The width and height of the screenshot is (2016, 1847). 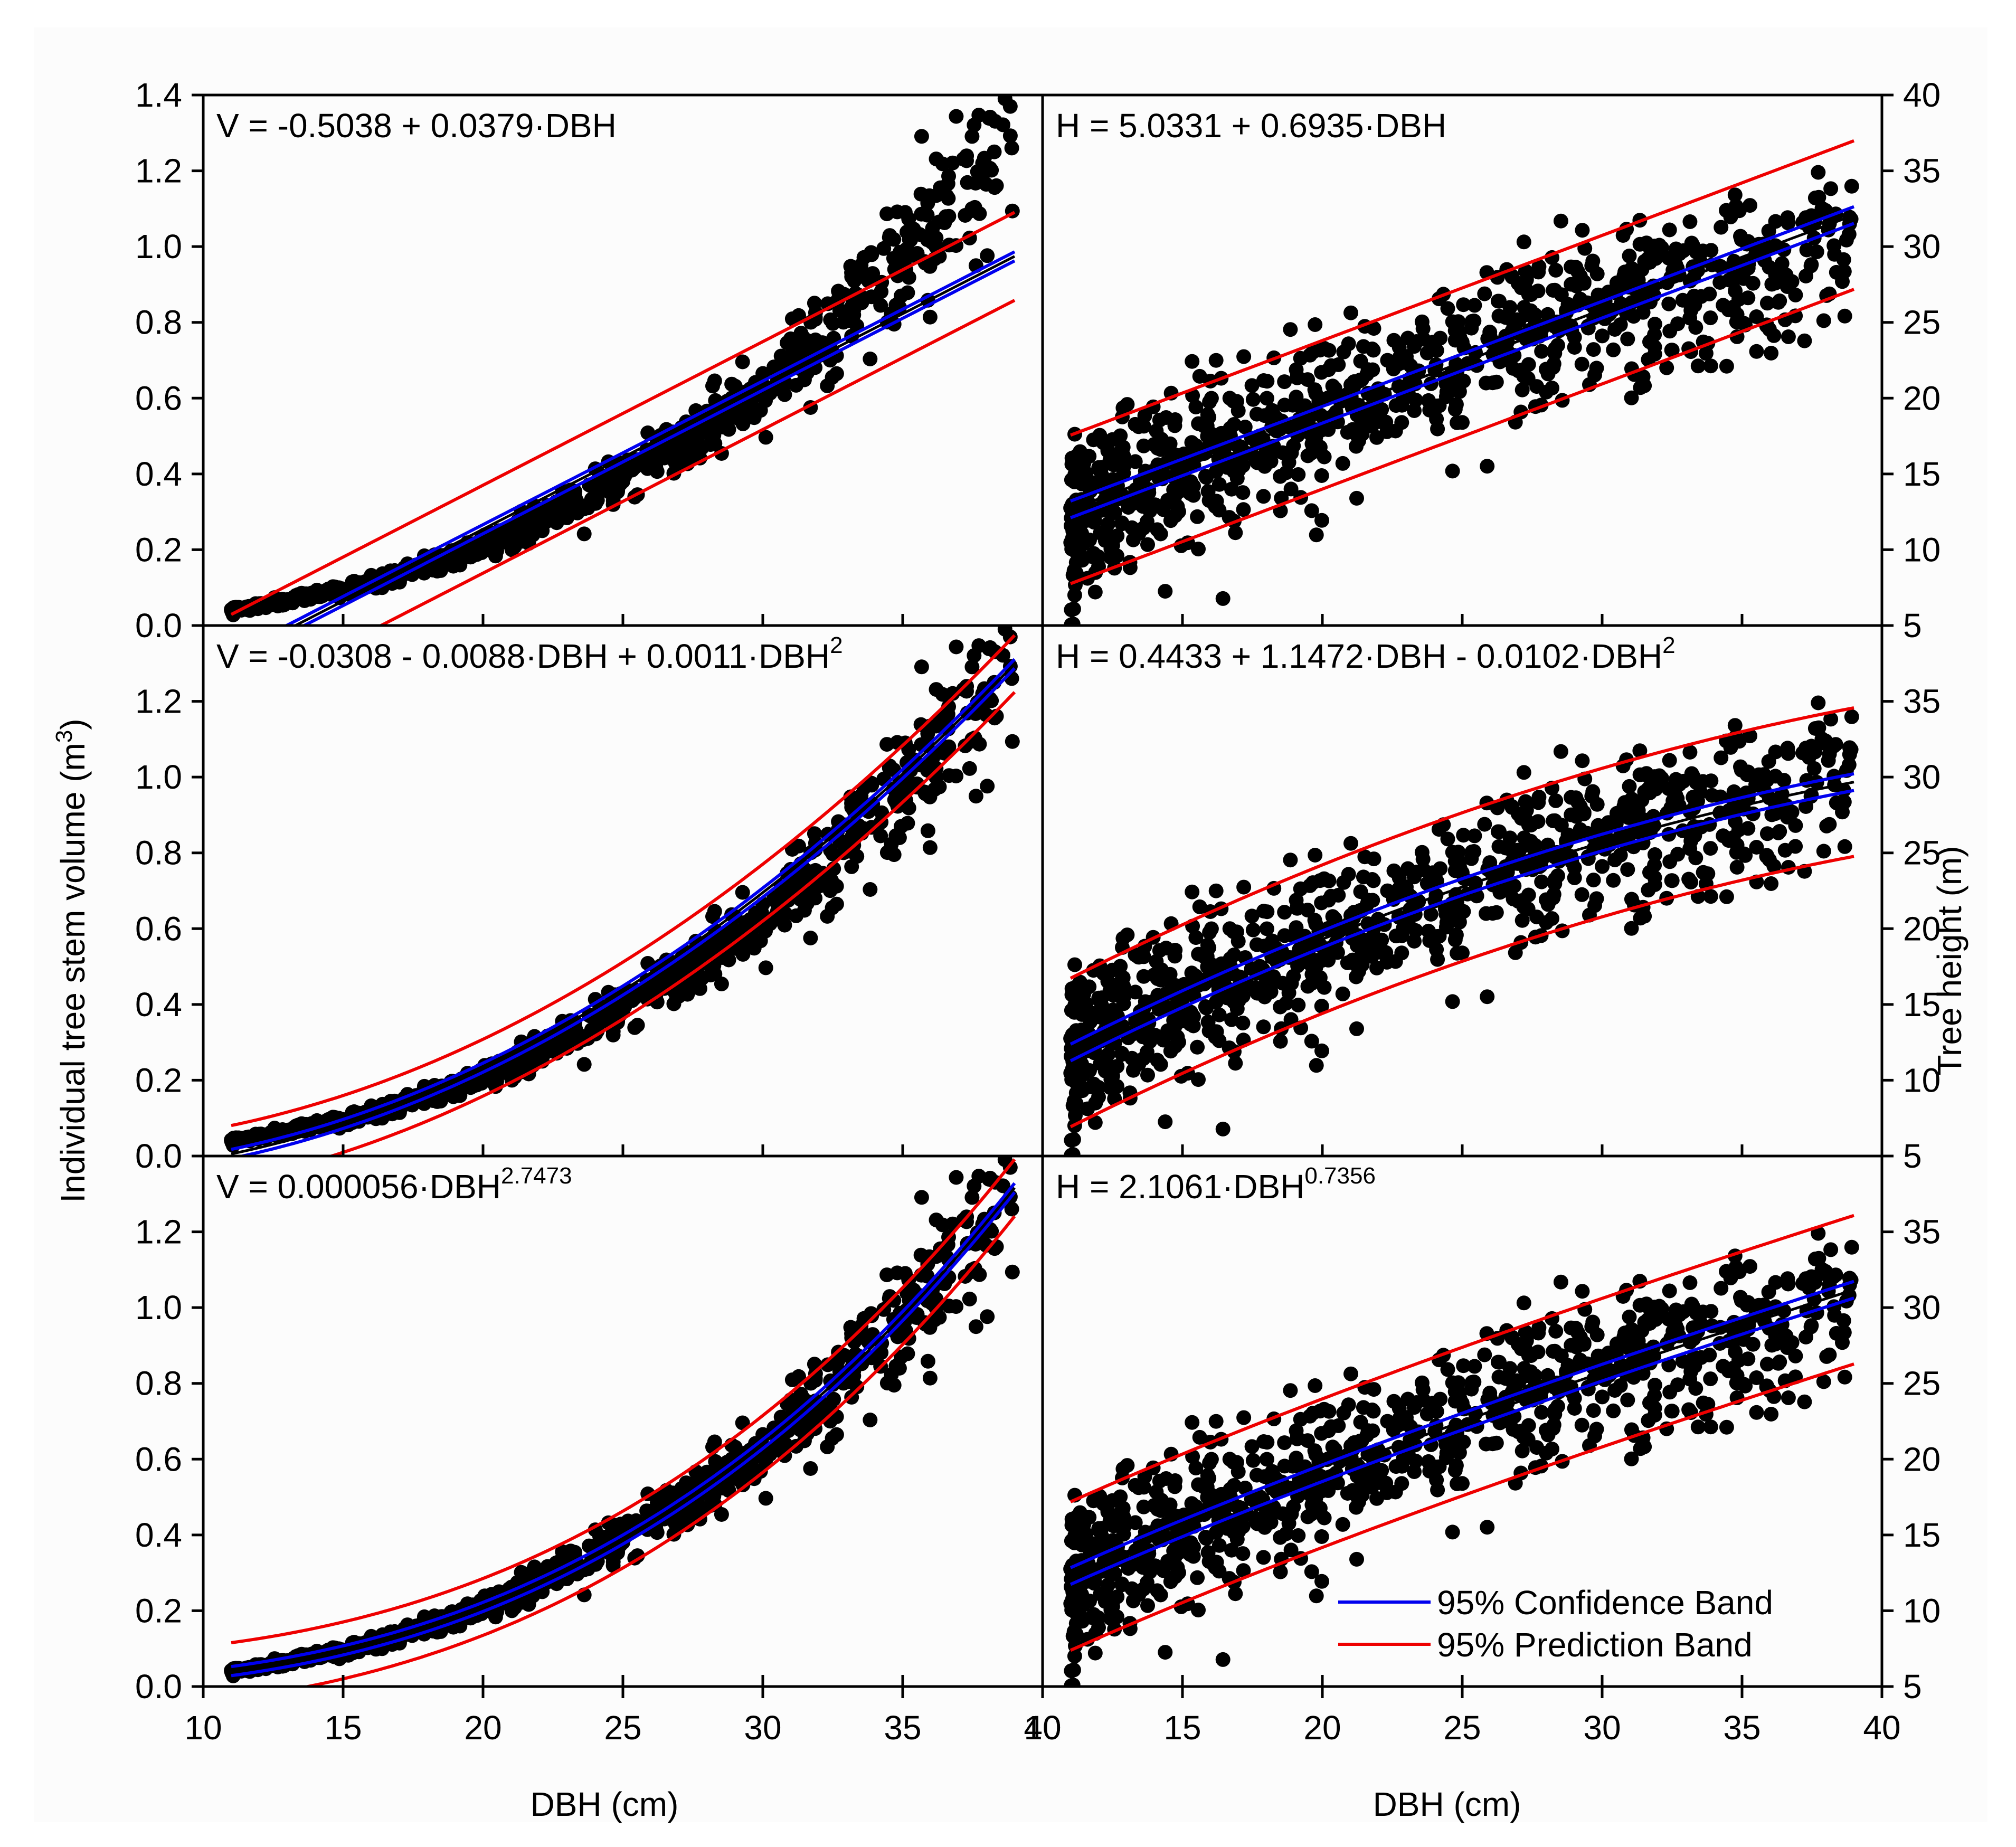 I want to click on y-tick-label: 1.4, so click(x=158, y=95).